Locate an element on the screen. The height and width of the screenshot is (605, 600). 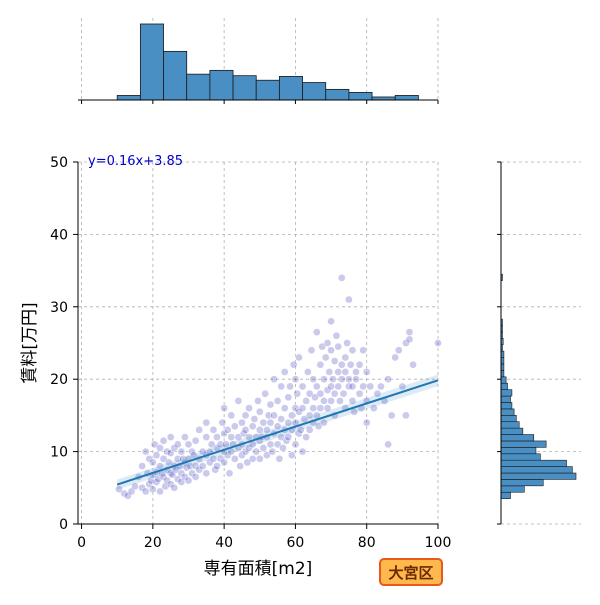
right-histogram is located at coordinates (539, 343).